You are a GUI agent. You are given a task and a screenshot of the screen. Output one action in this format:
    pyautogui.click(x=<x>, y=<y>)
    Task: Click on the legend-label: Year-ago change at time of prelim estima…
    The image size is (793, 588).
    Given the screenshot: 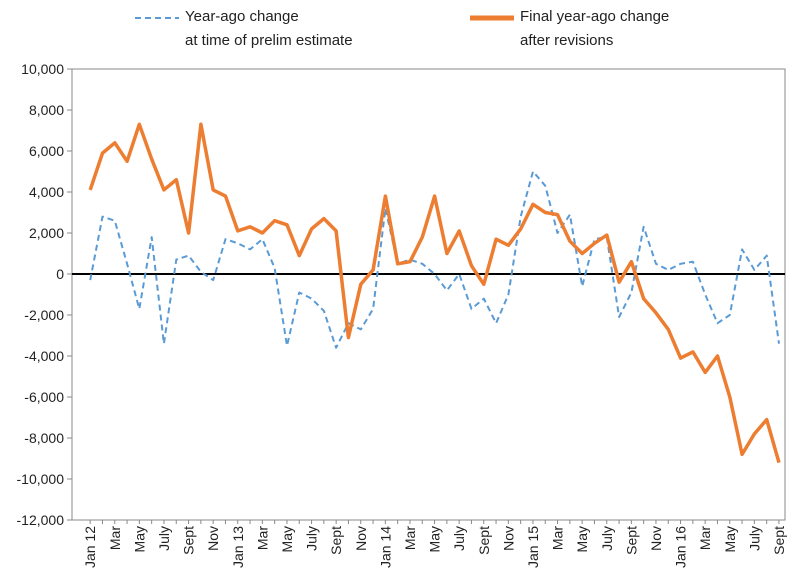 What is the action you would take?
    pyautogui.click(x=269, y=28)
    